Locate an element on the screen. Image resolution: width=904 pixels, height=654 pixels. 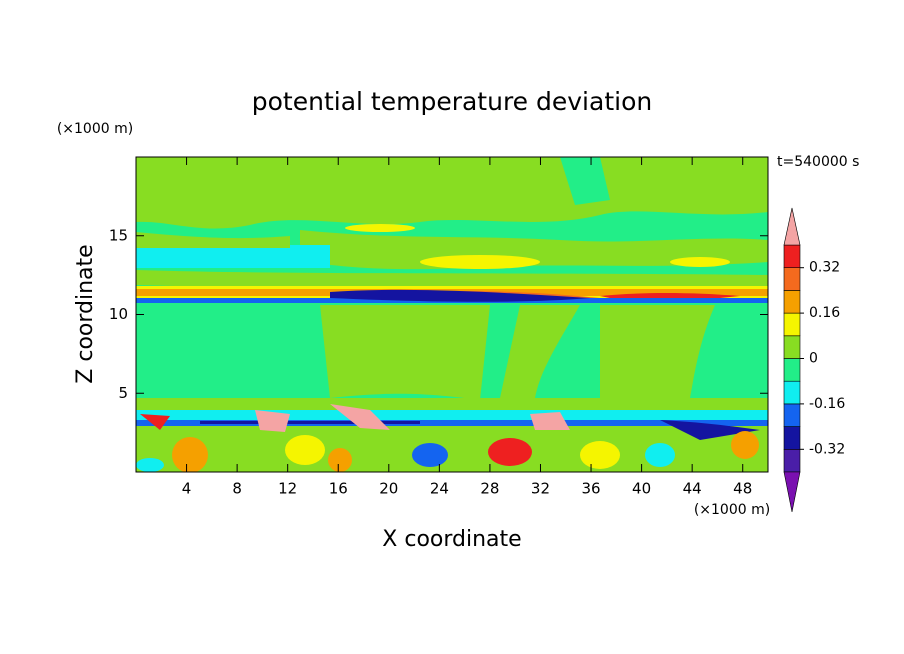
x-tick-label: 40 is located at coordinates (641, 489).